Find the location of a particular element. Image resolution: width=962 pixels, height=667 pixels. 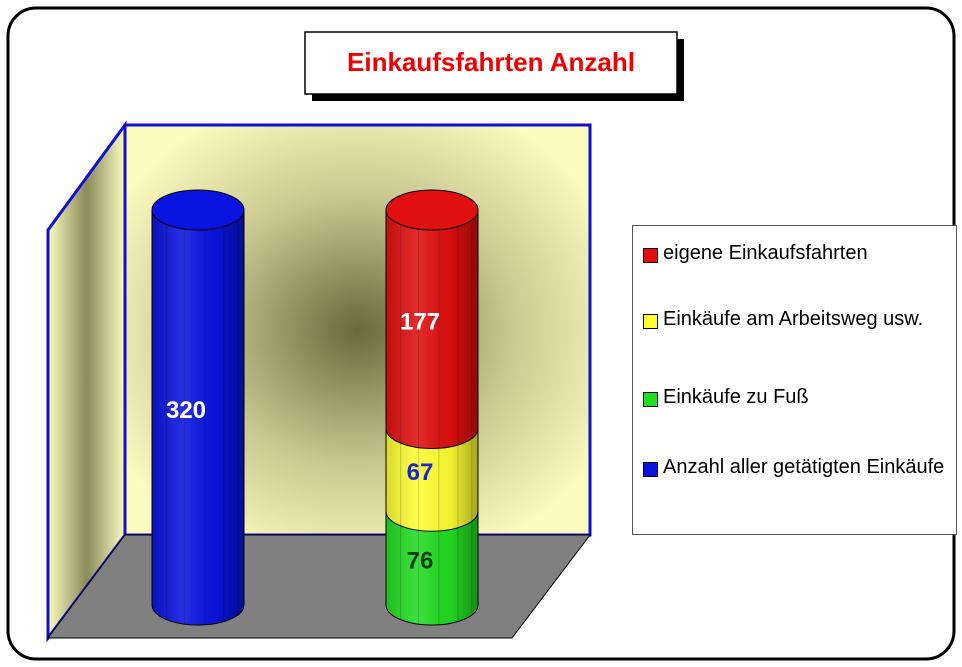

legend-entry: Einkäufe am Arbeitsweg usw. is located at coordinates (795, 319).